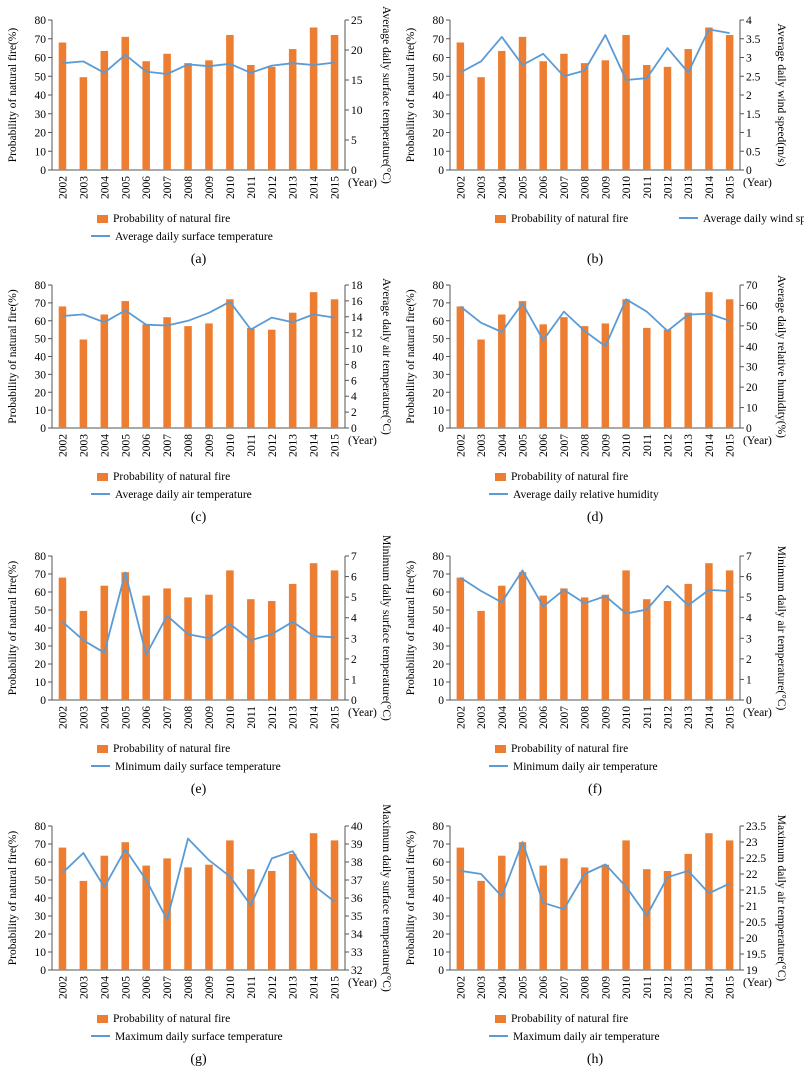  I want to click on right-tick-label: 37, so click(357, 881).